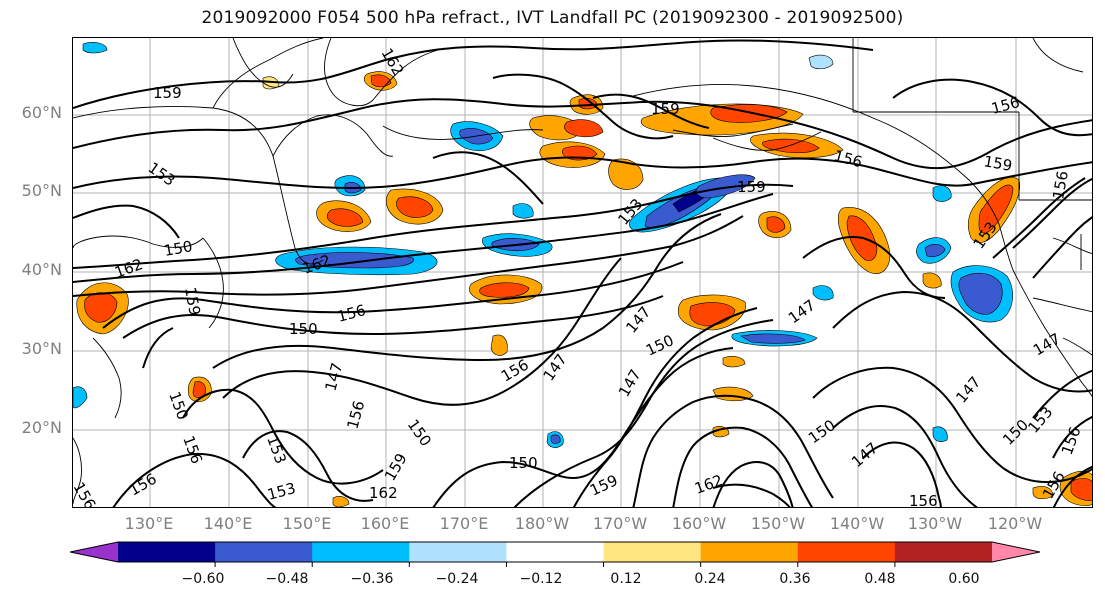 This screenshot has height=601, width=1105. Describe the element at coordinates (385, 523) in the screenshot. I see `lon-label-160e: 160°E` at that location.